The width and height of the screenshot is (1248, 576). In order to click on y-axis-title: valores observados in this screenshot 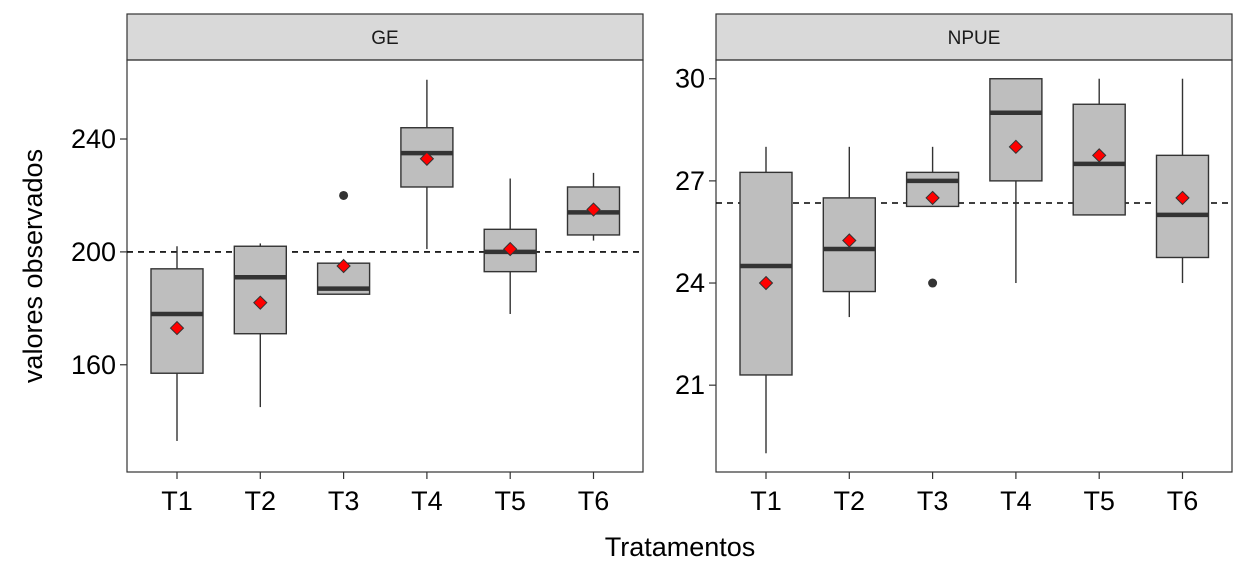, I will do `click(33, 266)`.